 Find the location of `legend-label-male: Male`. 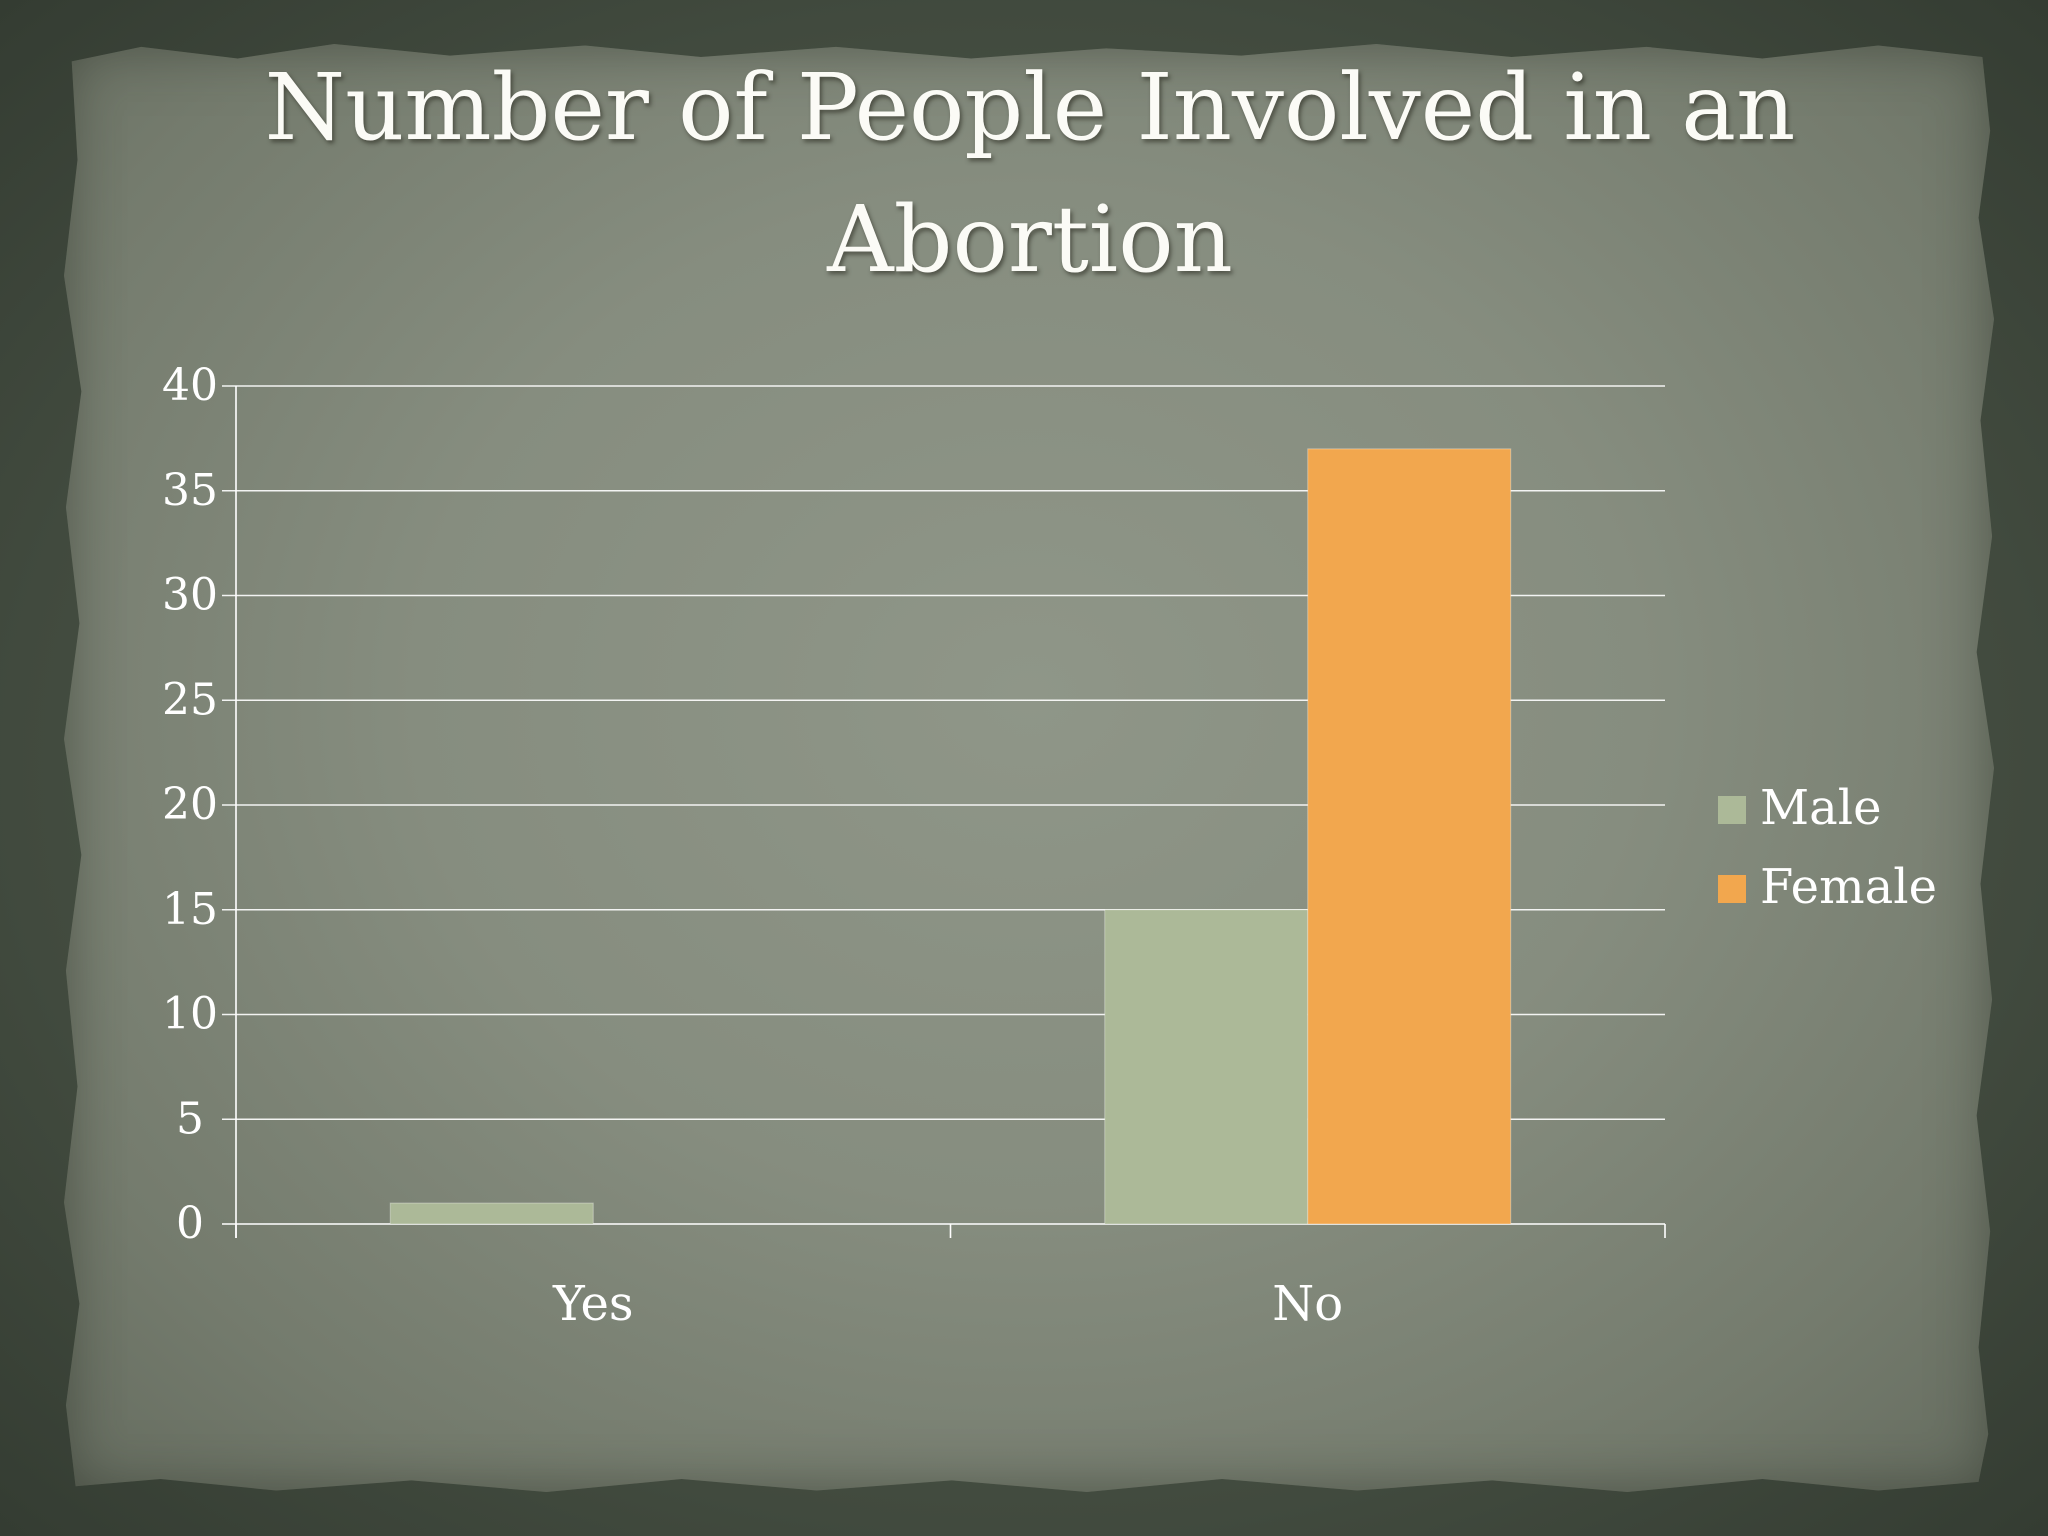

legend-label-male: Male is located at coordinates (1821, 808).